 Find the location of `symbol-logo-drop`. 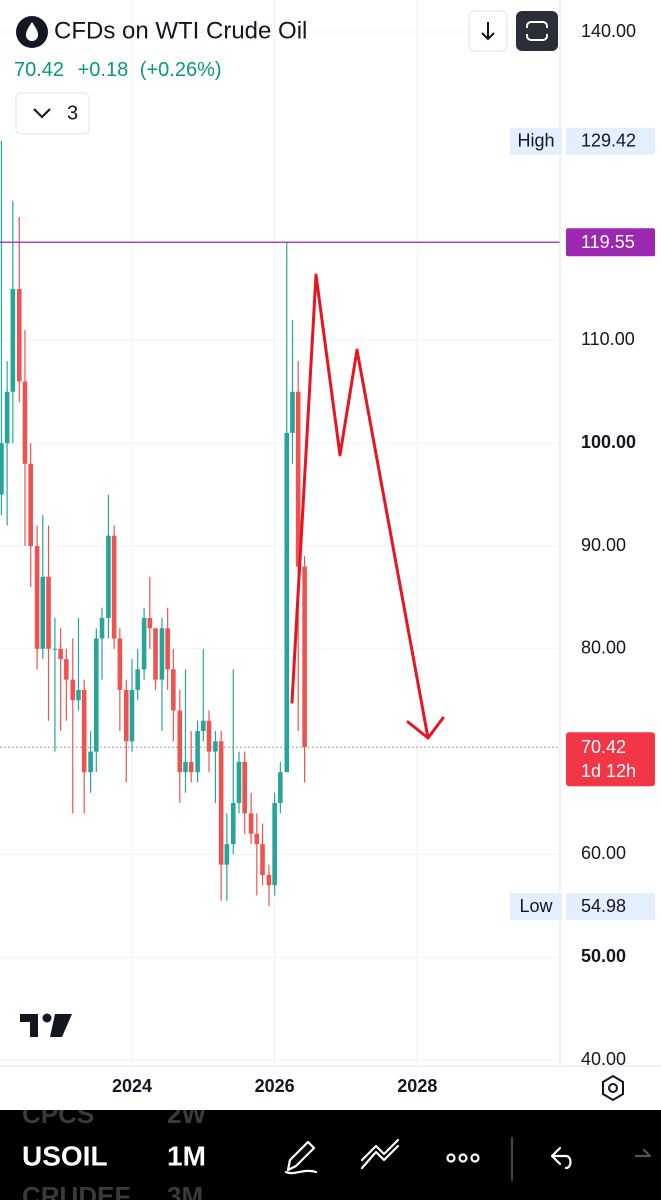

symbol-logo-drop is located at coordinates (32, 31).